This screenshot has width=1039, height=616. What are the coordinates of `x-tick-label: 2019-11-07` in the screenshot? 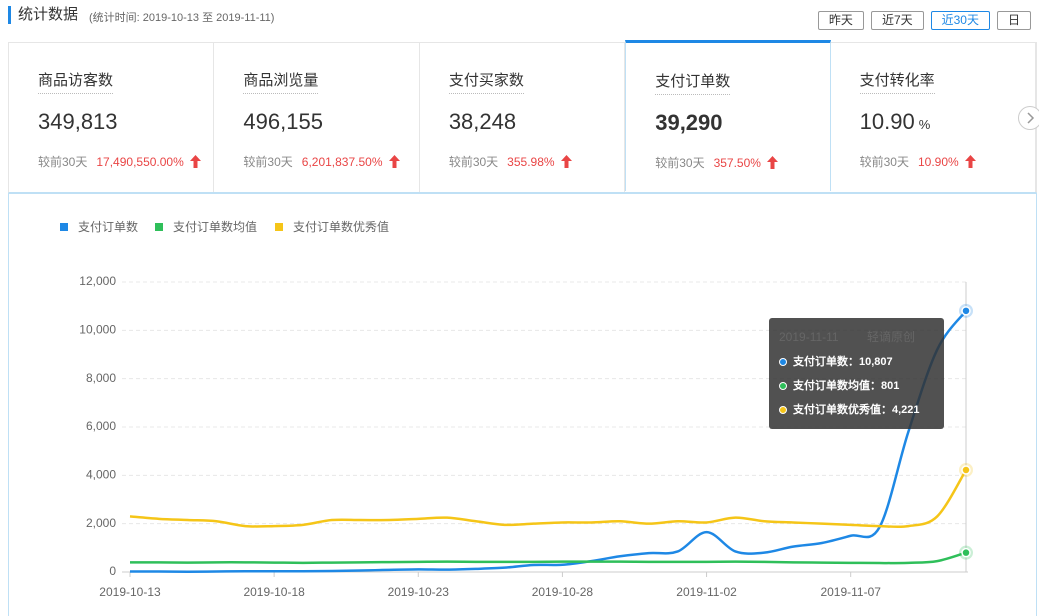 It's located at (850, 592).